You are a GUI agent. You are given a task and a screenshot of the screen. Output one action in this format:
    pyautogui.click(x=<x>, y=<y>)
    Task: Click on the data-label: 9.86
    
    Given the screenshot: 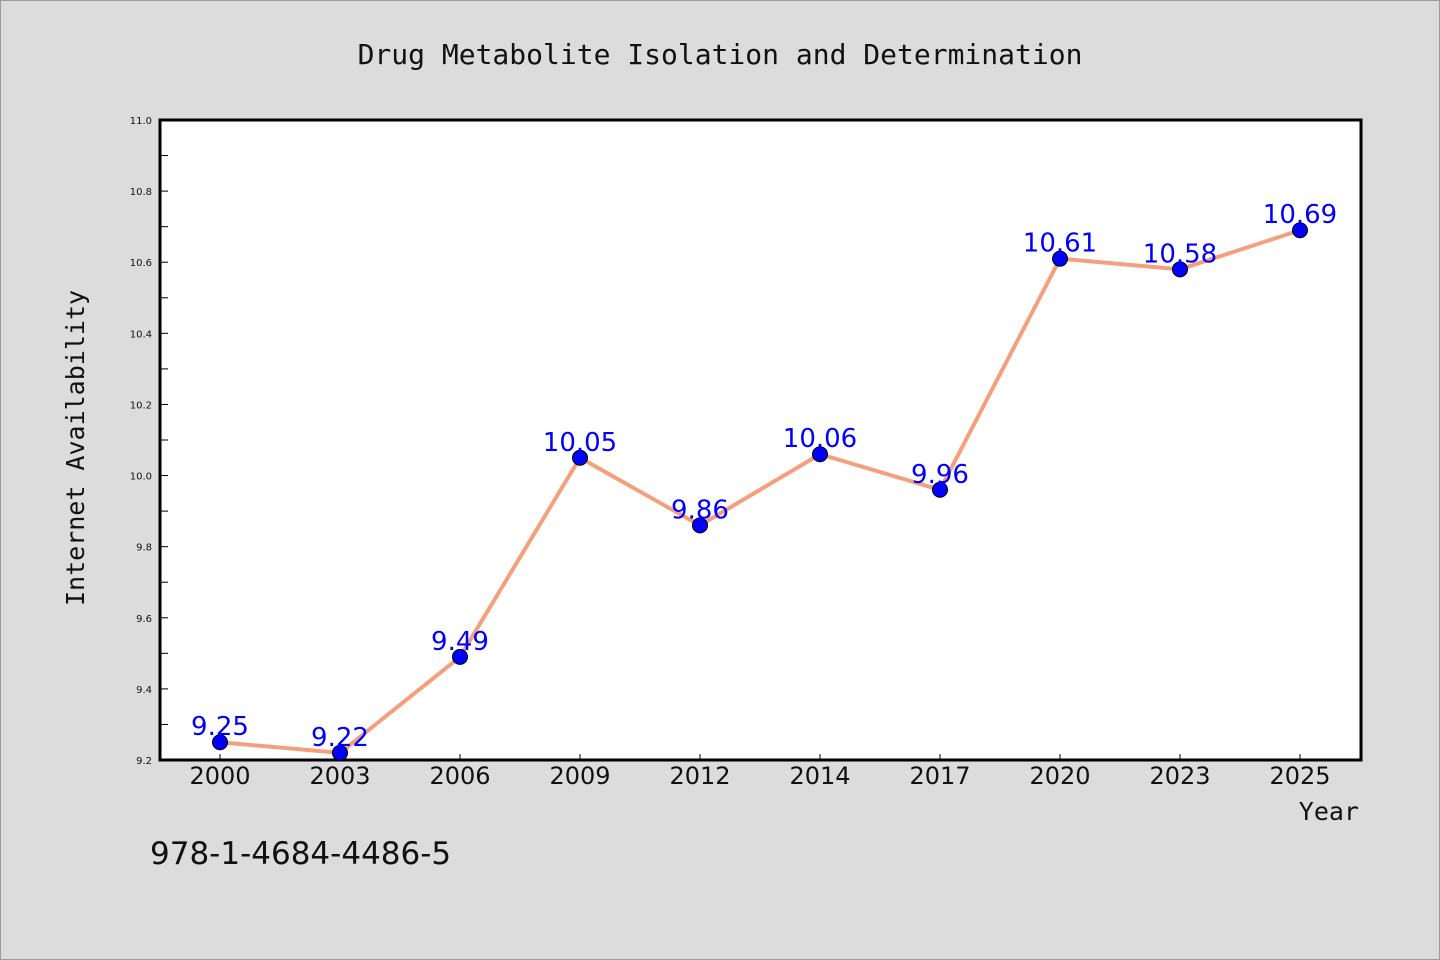 What is the action you would take?
    pyautogui.click(x=700, y=510)
    